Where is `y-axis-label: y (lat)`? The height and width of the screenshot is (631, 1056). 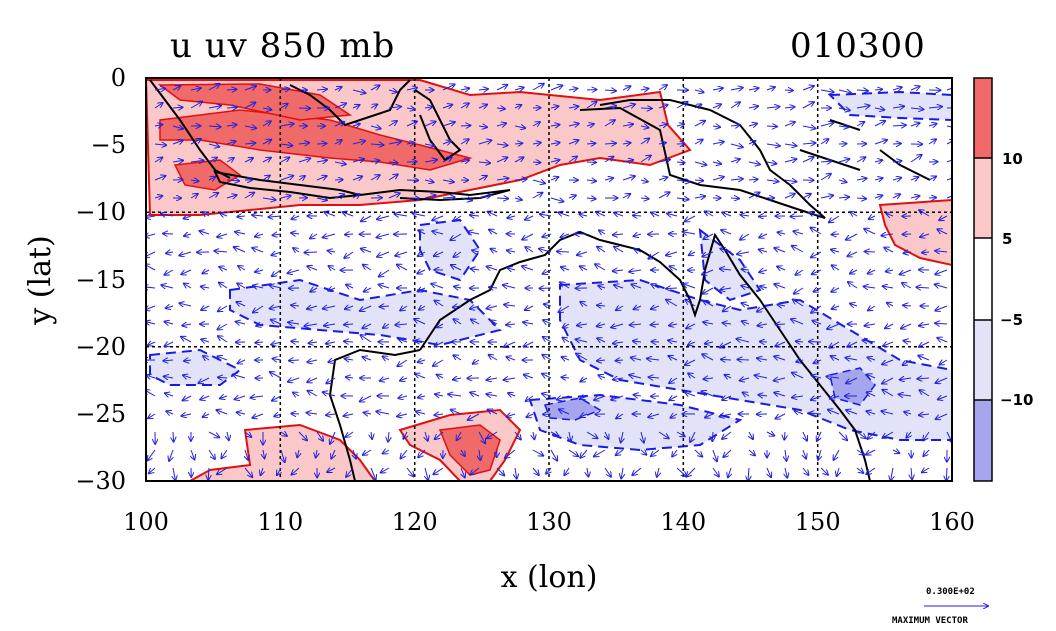 y-axis-label: y (lat) is located at coordinates (40, 280).